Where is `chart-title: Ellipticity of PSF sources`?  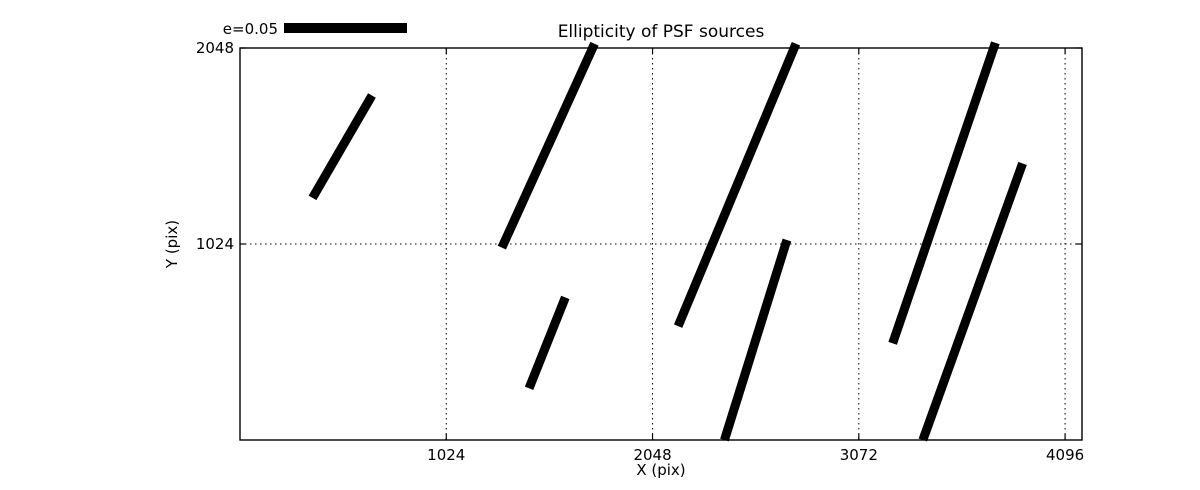 chart-title: Ellipticity of PSF sources is located at coordinates (661, 32).